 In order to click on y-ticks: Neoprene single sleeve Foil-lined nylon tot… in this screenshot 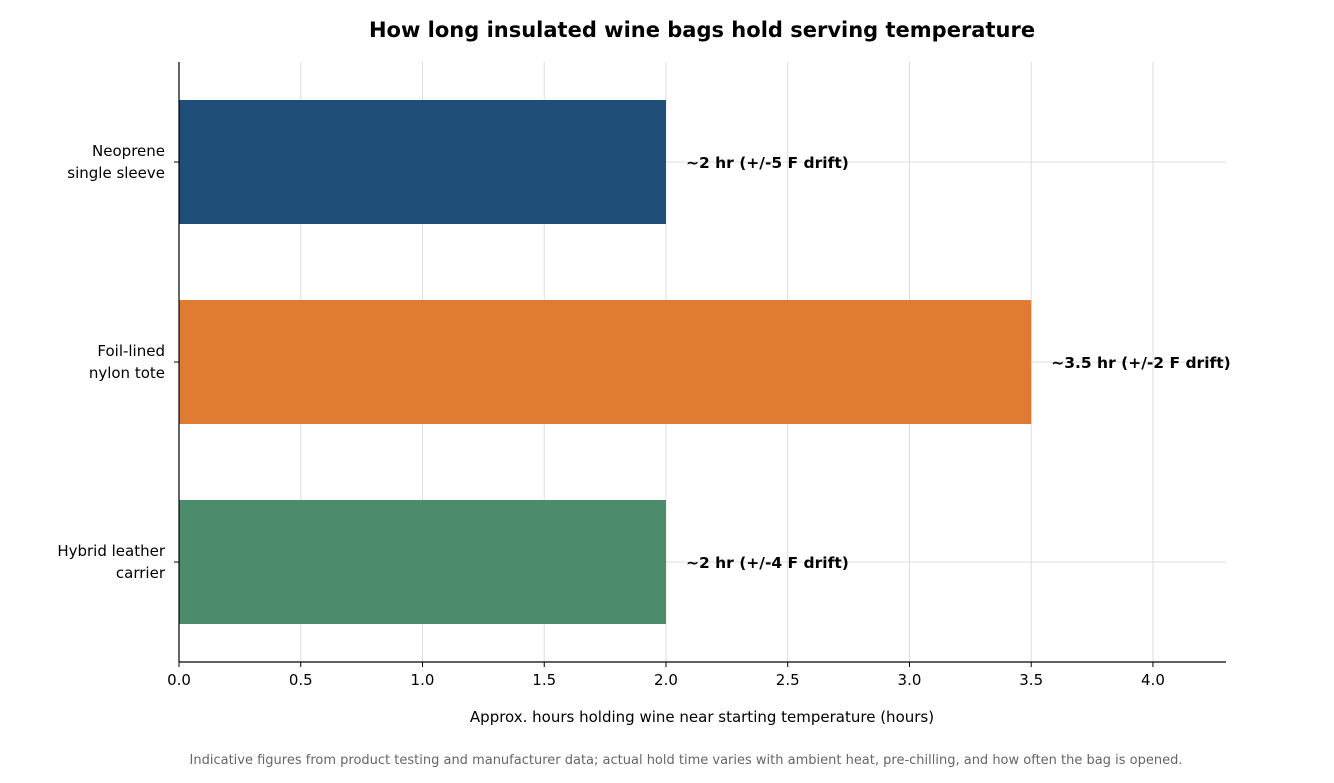, I will do `click(118, 362)`.